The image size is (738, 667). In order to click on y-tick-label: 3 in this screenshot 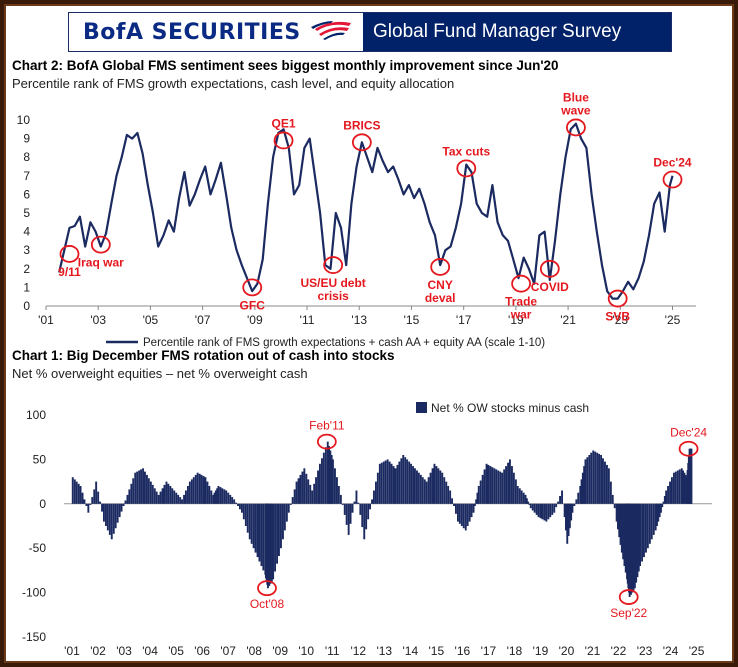, I will do `click(26, 250)`.